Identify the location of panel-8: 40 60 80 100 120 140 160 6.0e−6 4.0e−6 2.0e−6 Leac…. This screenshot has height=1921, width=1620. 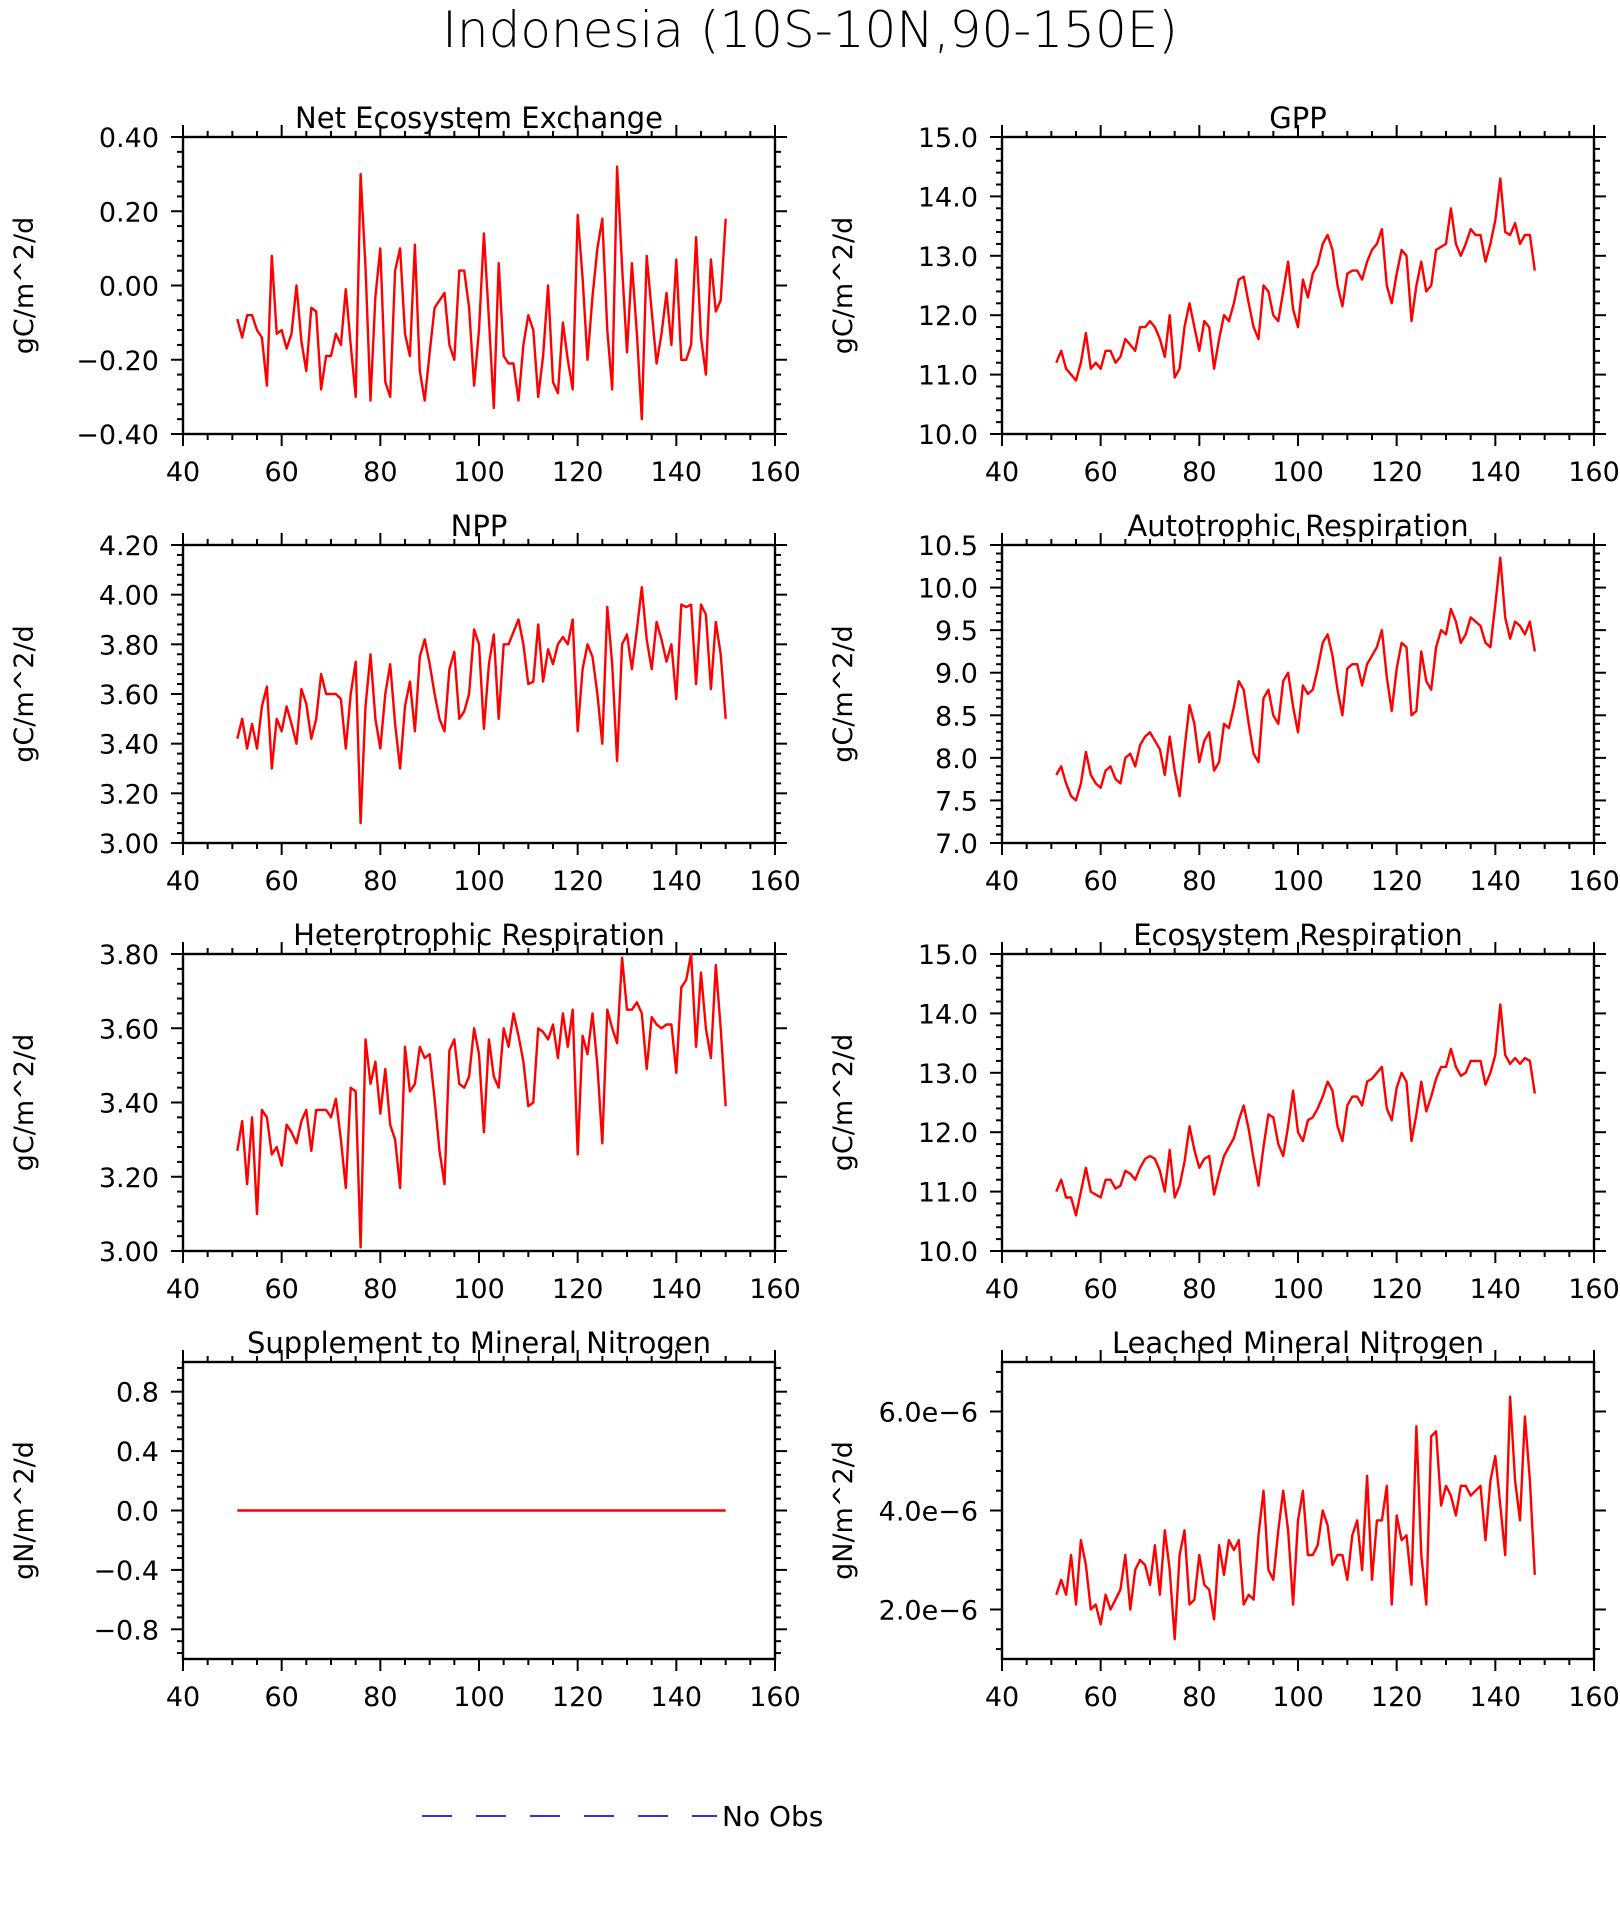
(1224, 1519).